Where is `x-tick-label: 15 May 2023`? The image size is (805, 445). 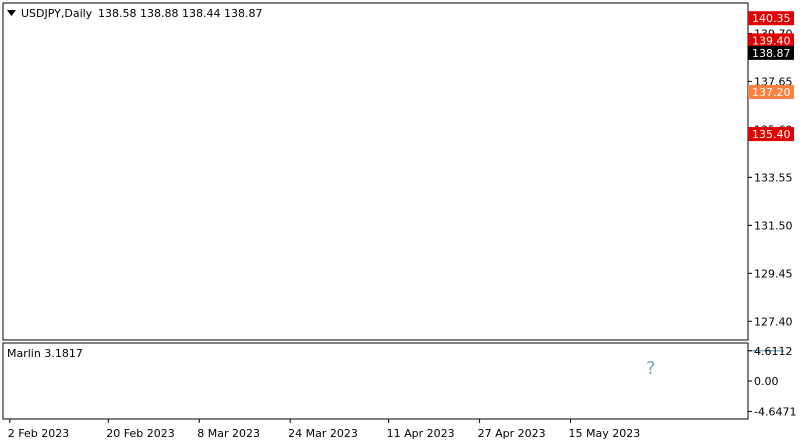
x-tick-label: 15 May 2023 is located at coordinates (605, 433).